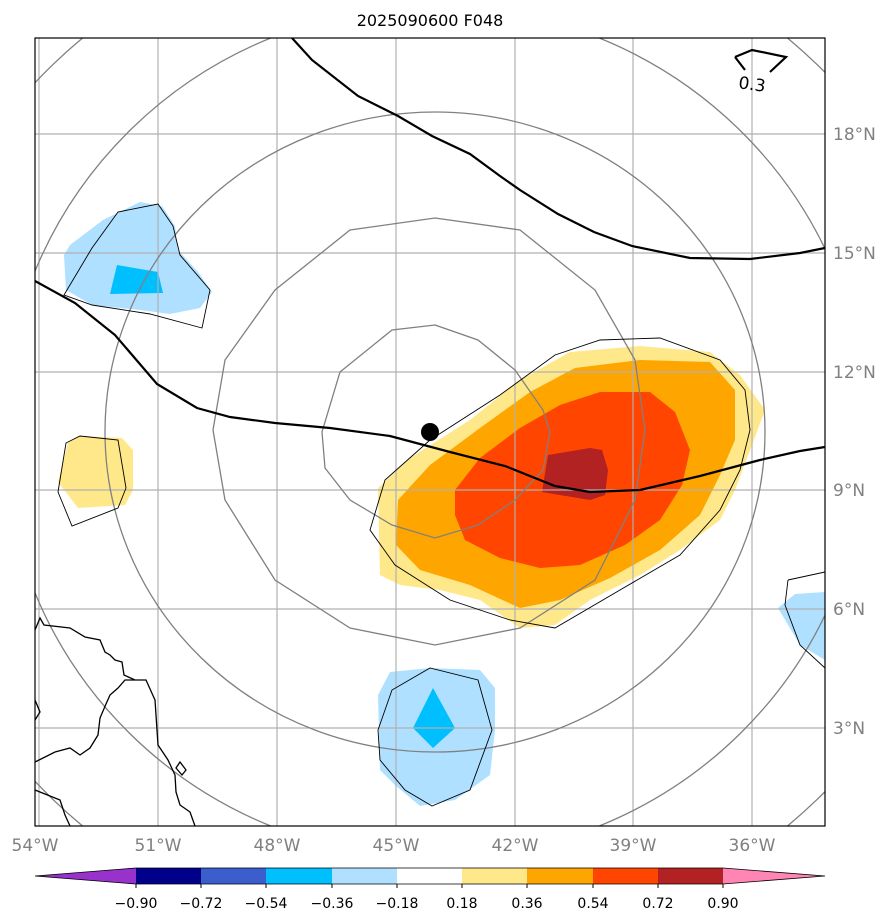 This screenshot has height=924, width=895. Describe the element at coordinates (854, 135) in the screenshot. I see `lat-label: 18°N` at that location.